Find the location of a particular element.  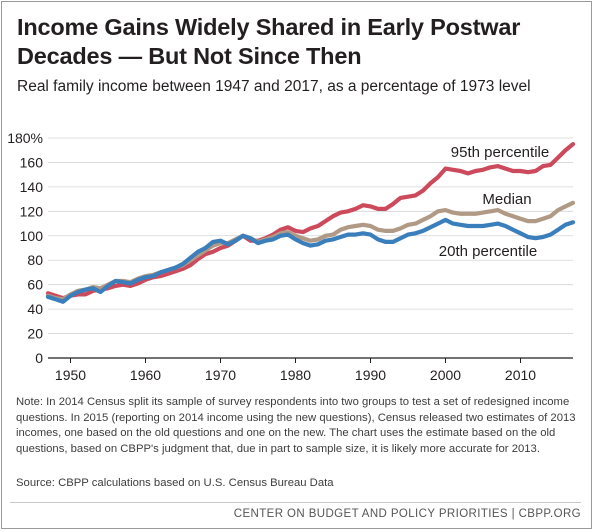

x-tick-label: 1960 is located at coordinates (145, 375).